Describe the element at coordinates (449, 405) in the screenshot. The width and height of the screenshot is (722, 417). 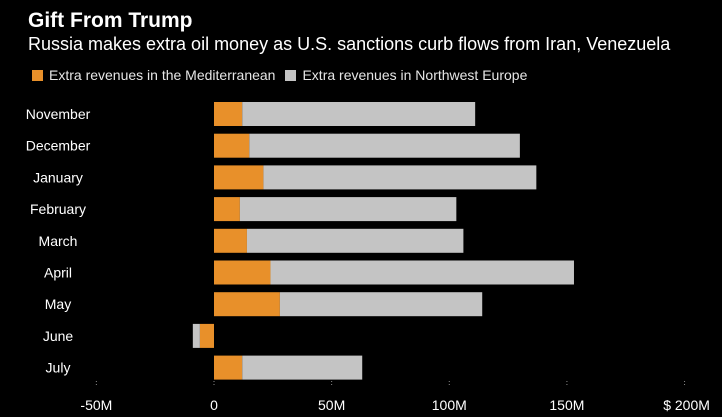
I see `x-tick-label: 100M` at that location.